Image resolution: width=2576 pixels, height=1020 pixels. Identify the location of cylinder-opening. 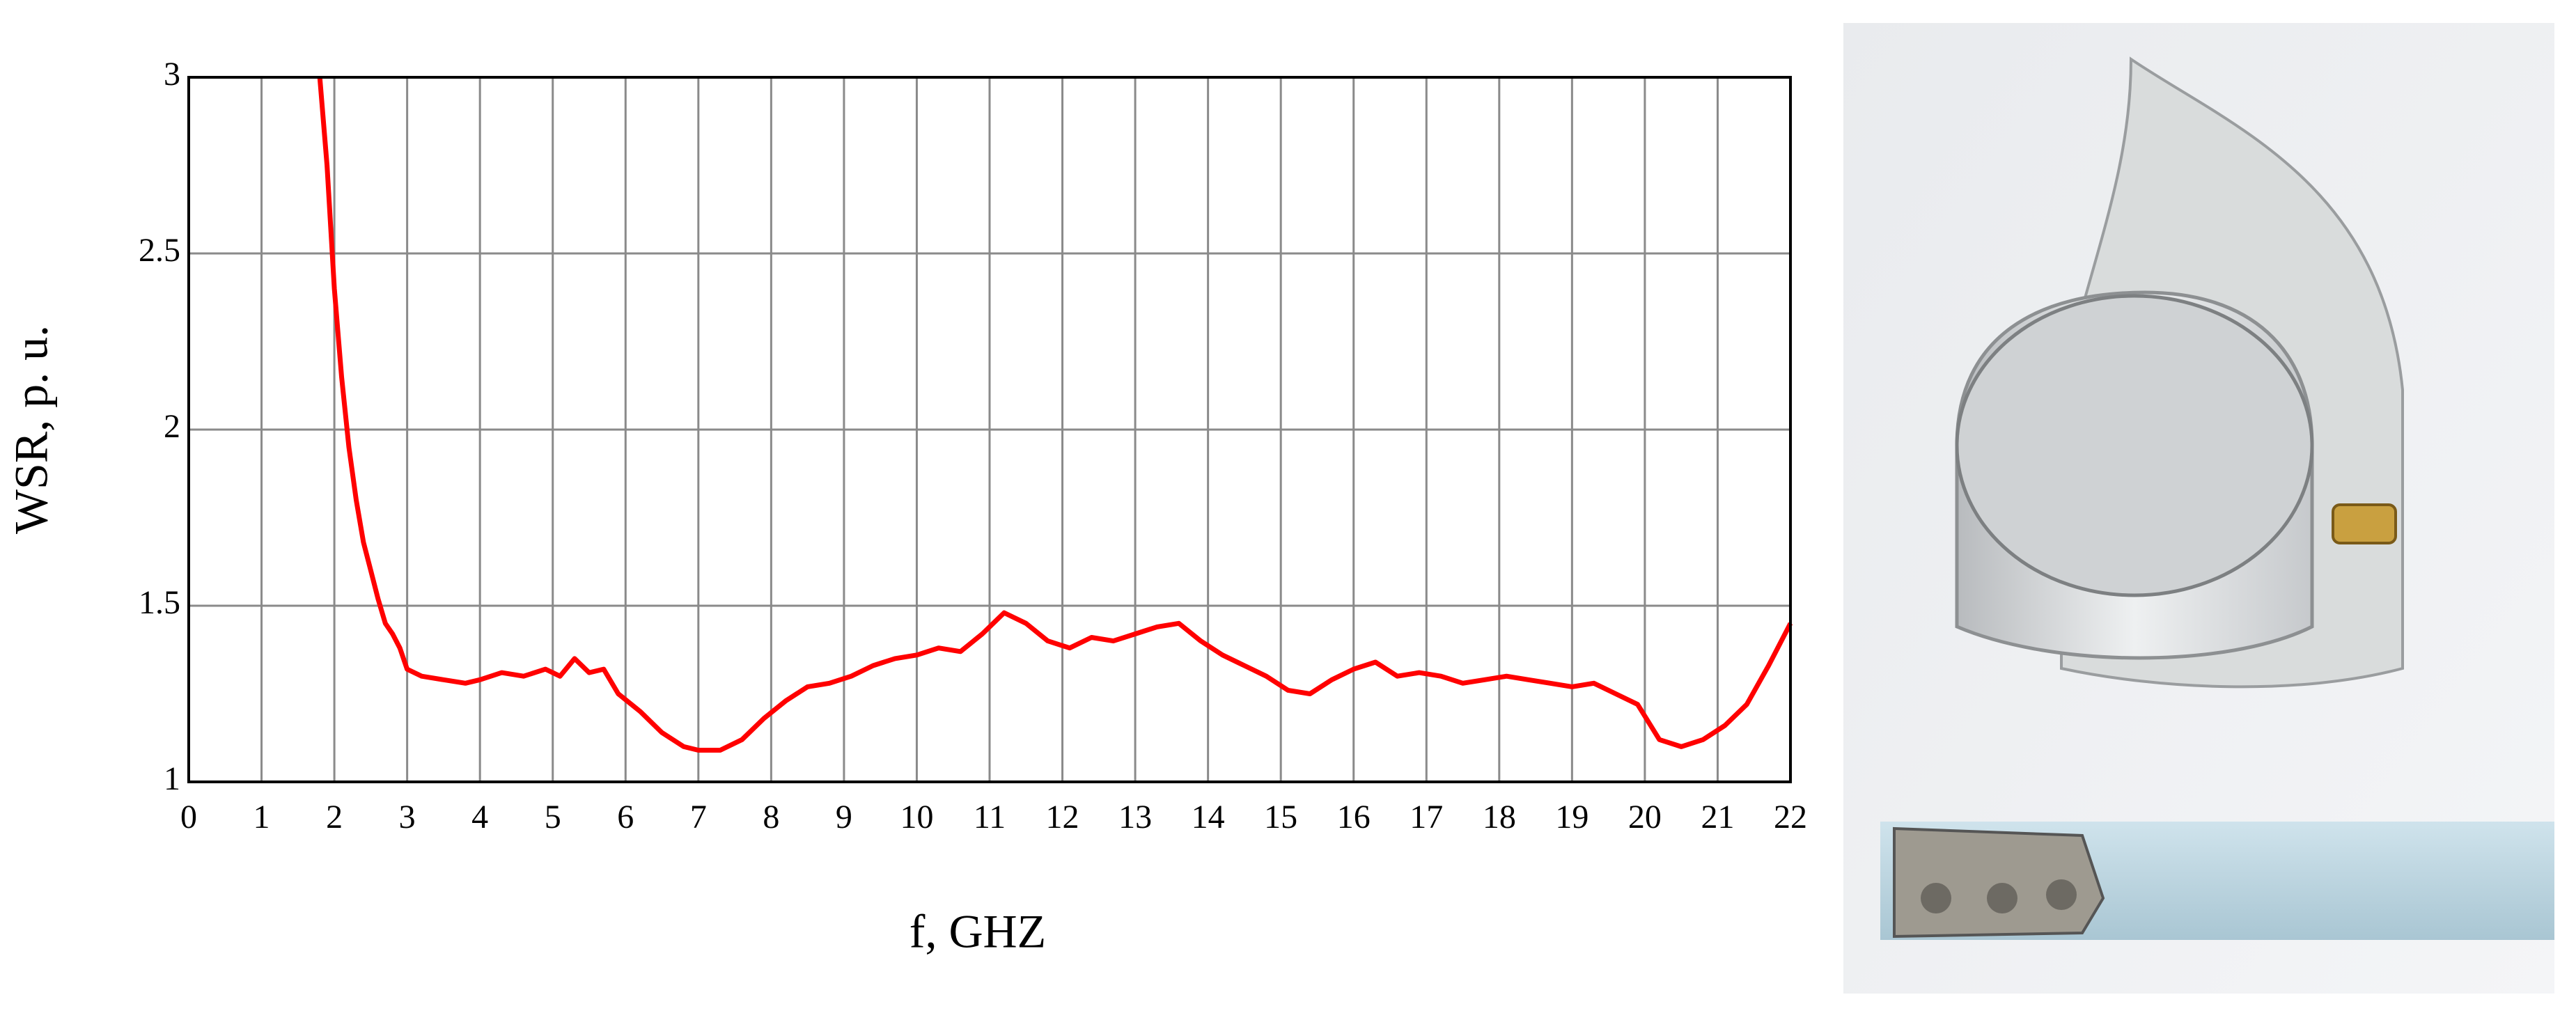
(2135, 446).